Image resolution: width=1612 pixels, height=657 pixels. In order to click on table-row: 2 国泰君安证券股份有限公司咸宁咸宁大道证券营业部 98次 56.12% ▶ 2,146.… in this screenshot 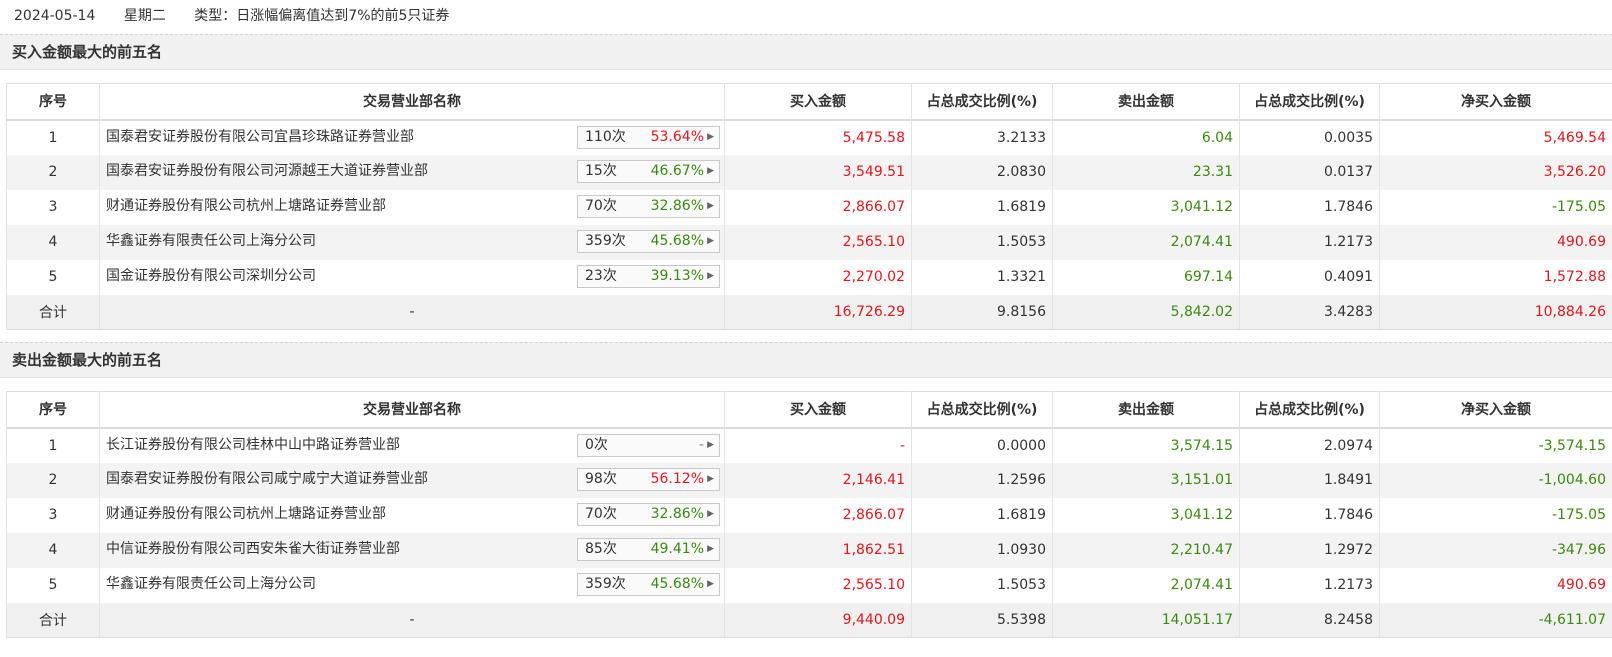, I will do `click(809, 480)`.